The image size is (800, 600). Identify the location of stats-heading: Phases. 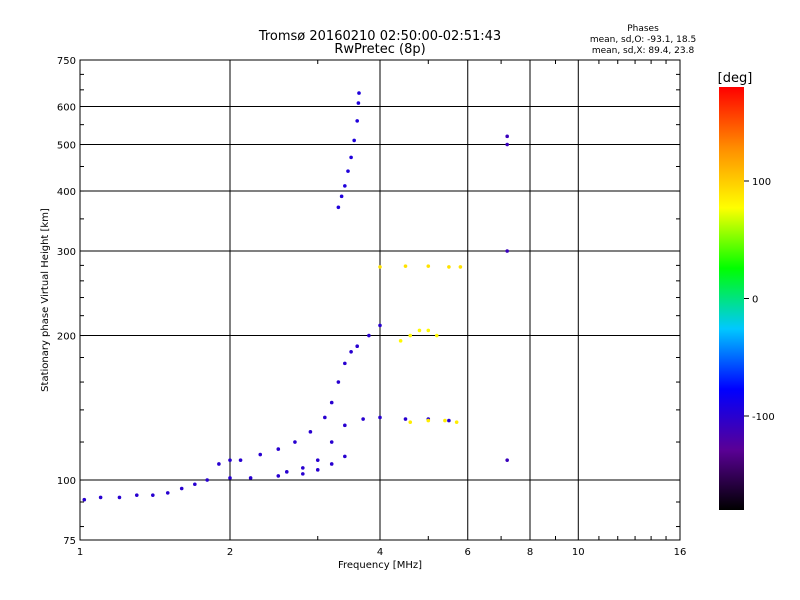
(643, 29).